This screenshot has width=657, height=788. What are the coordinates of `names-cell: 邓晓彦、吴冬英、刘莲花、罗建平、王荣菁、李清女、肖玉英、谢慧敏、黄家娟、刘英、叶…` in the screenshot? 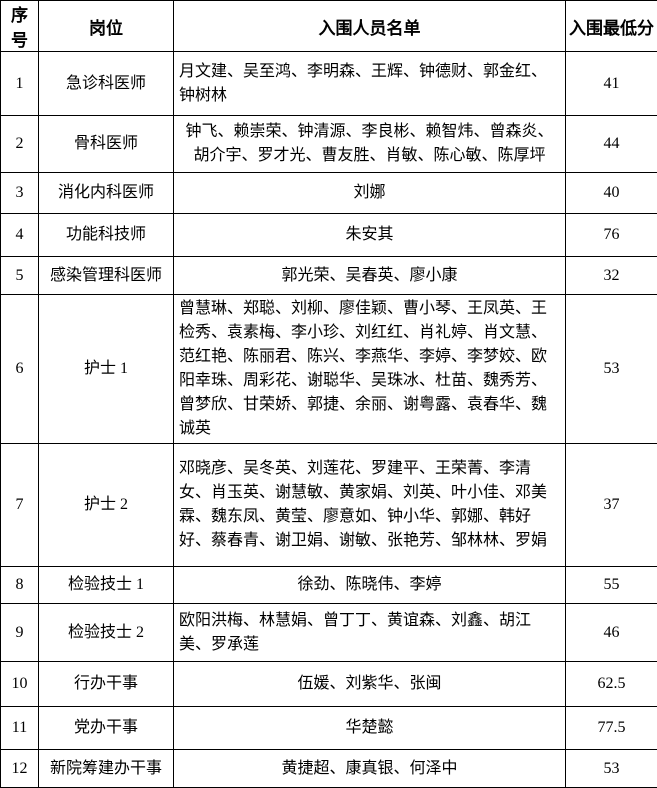 It's located at (370, 505).